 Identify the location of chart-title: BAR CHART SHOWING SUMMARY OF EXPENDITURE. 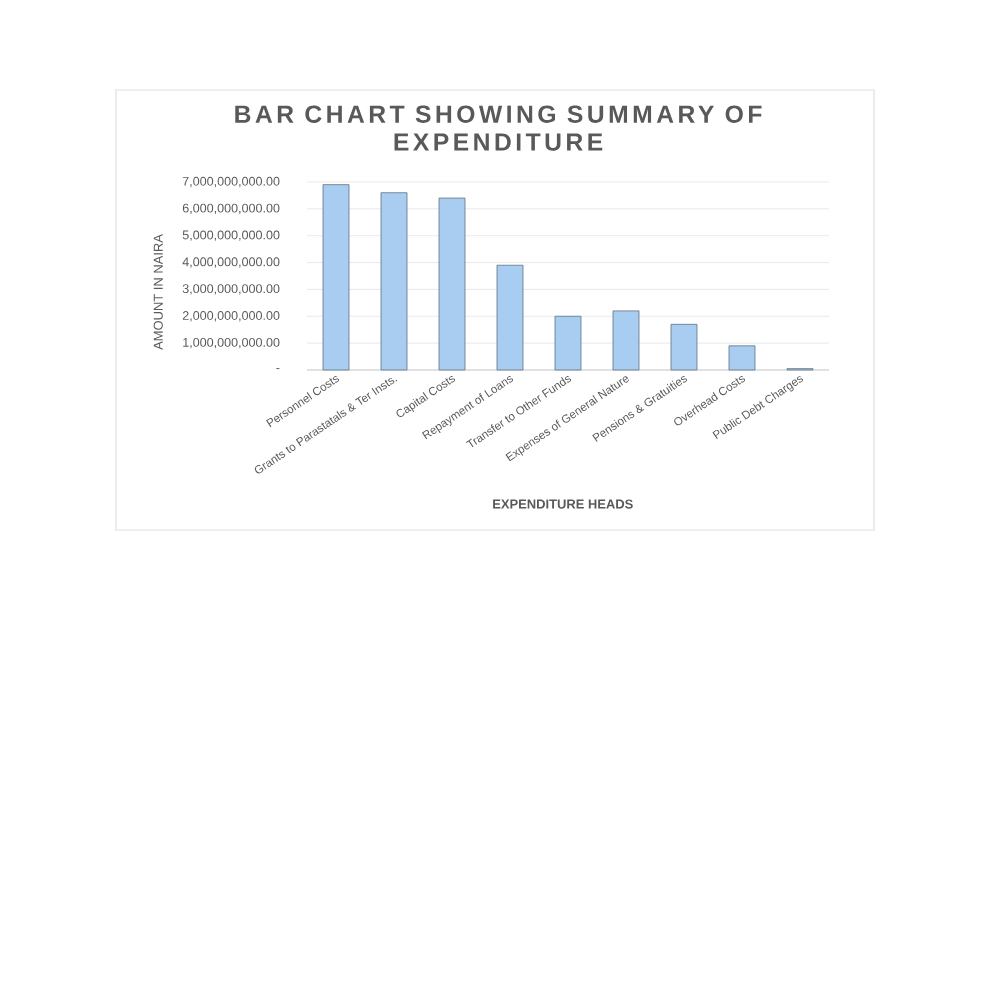
(498, 128).